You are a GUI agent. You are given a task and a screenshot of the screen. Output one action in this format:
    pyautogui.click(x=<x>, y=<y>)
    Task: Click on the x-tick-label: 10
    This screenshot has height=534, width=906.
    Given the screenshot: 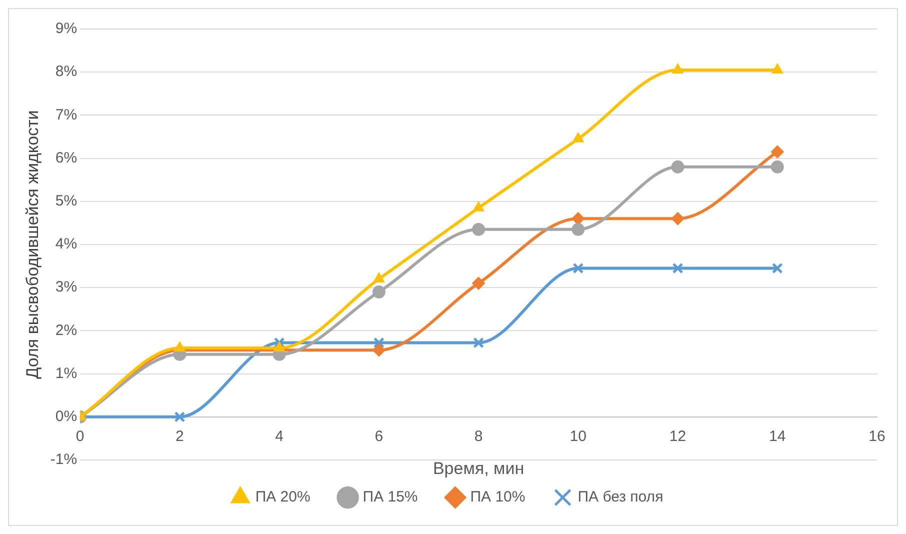 What is the action you would take?
    pyautogui.click(x=578, y=437)
    